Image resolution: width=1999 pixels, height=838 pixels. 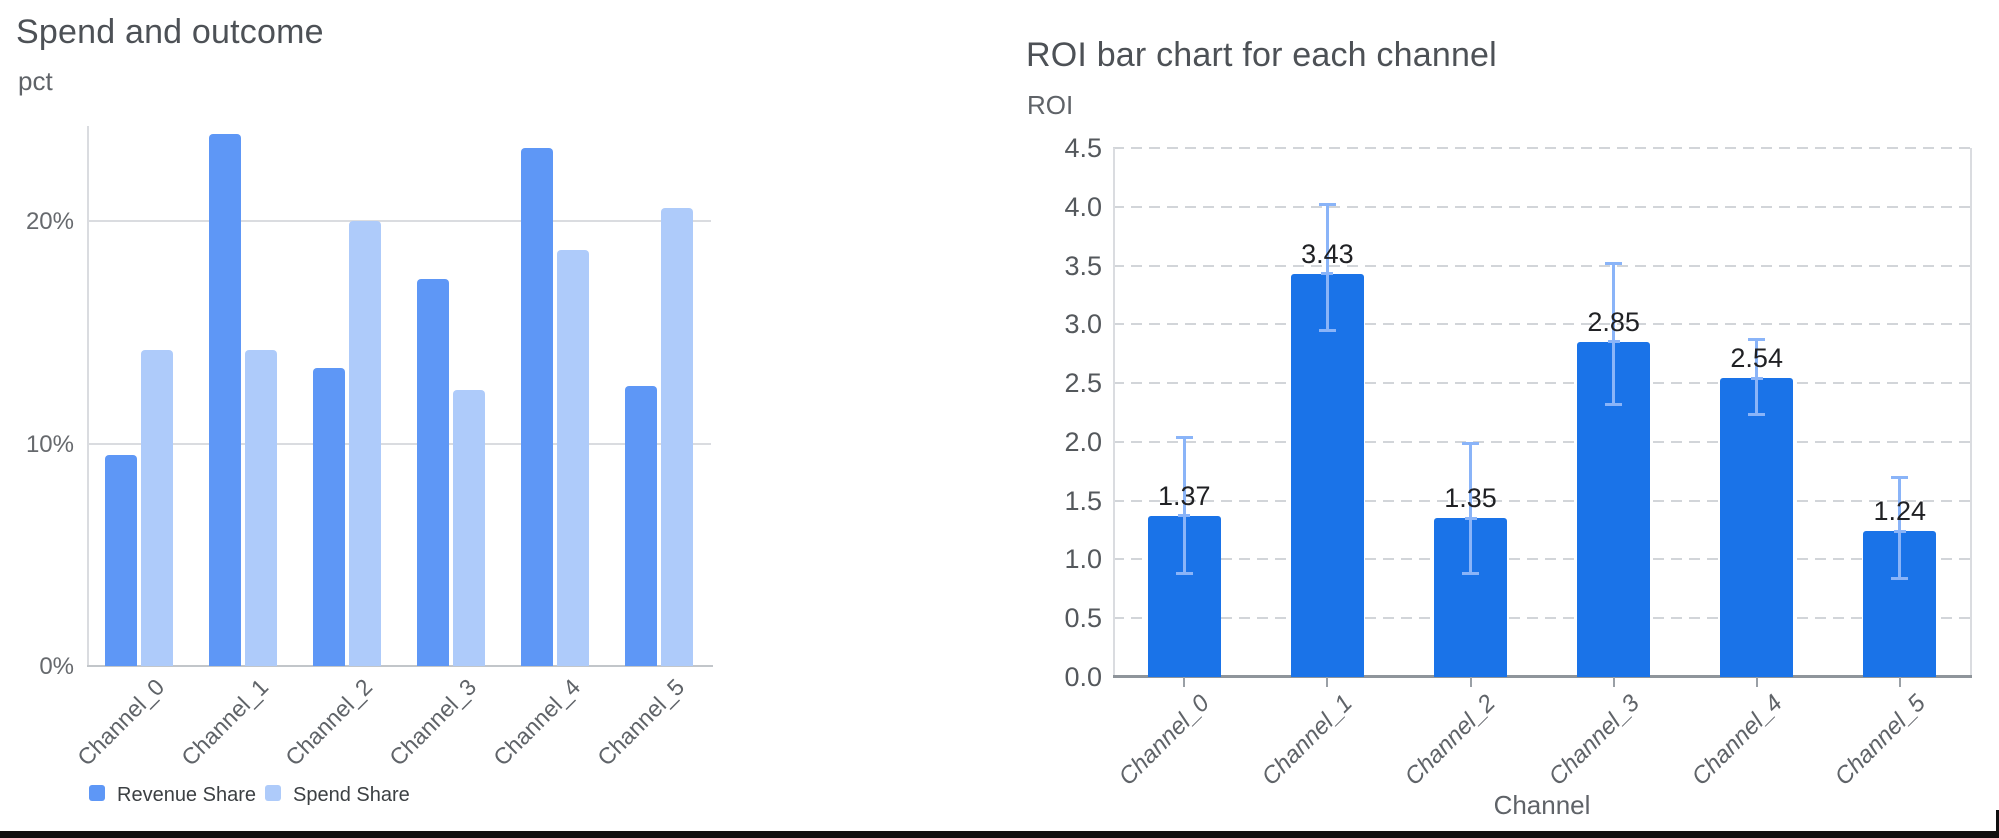 What do you see at coordinates (35, 81) in the screenshot?
I see `pct-axis-label: pct` at bounding box center [35, 81].